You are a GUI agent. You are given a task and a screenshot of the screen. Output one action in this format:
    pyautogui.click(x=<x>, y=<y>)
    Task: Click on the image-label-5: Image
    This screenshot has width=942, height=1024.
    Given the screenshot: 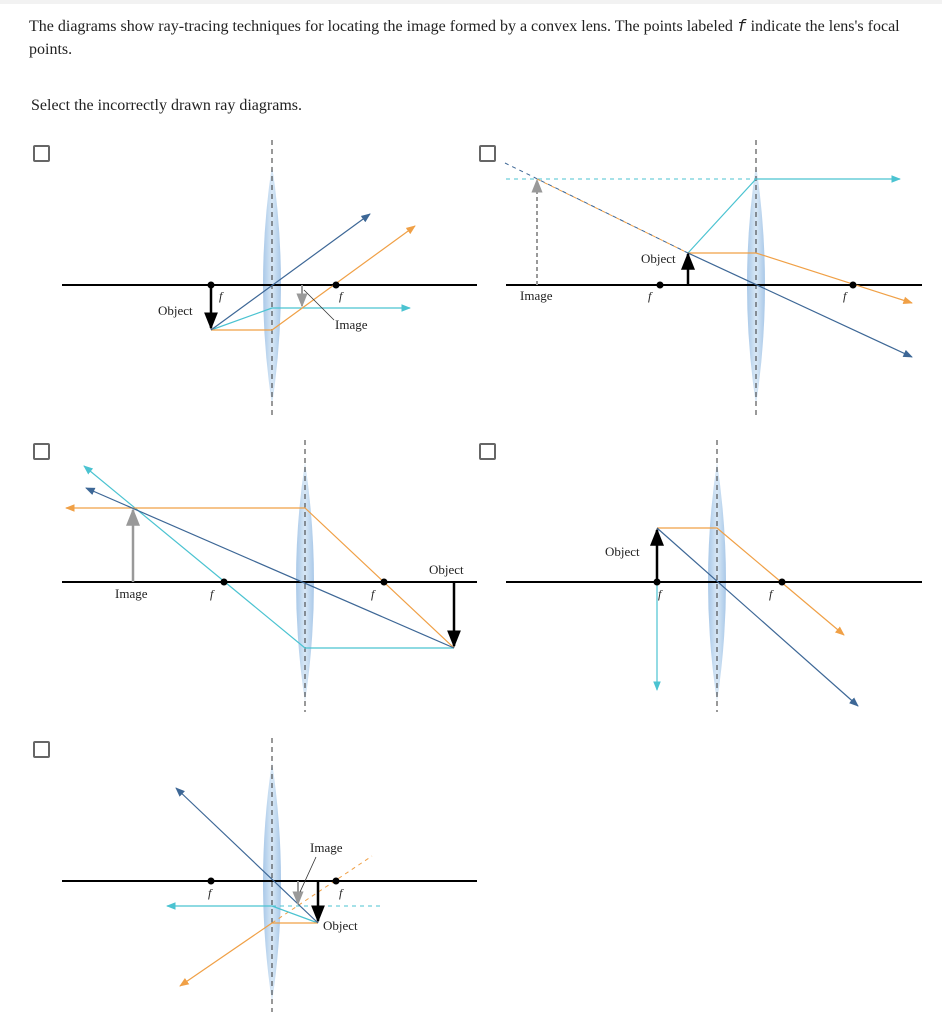 What is the action you would take?
    pyautogui.click(x=326, y=847)
    